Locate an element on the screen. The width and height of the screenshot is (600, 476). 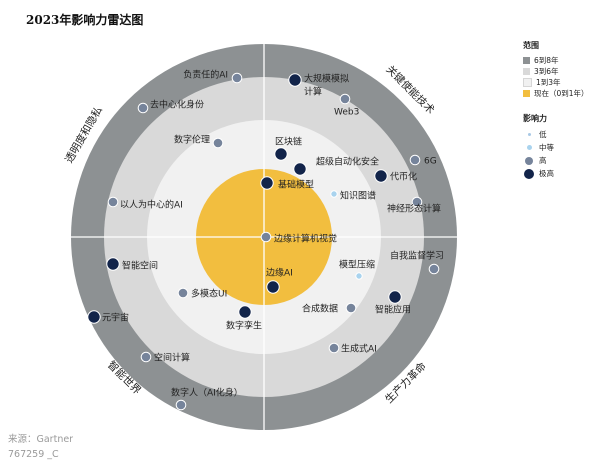
legend-range-item: 6到8年 is located at coordinates (561, 60).